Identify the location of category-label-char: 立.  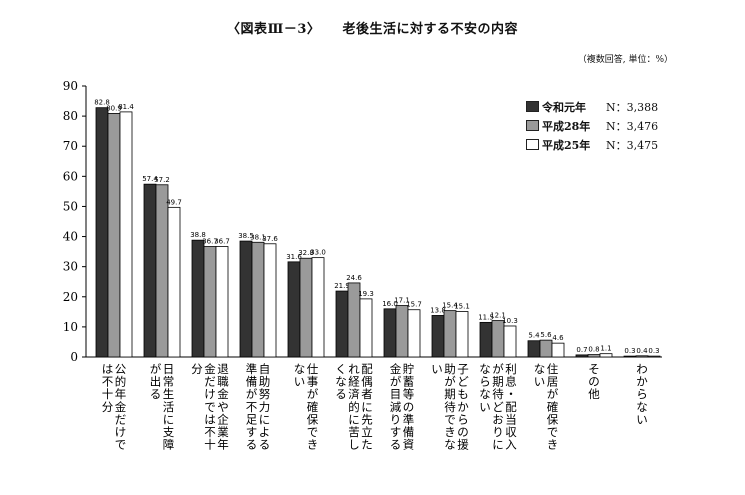
(367, 432).